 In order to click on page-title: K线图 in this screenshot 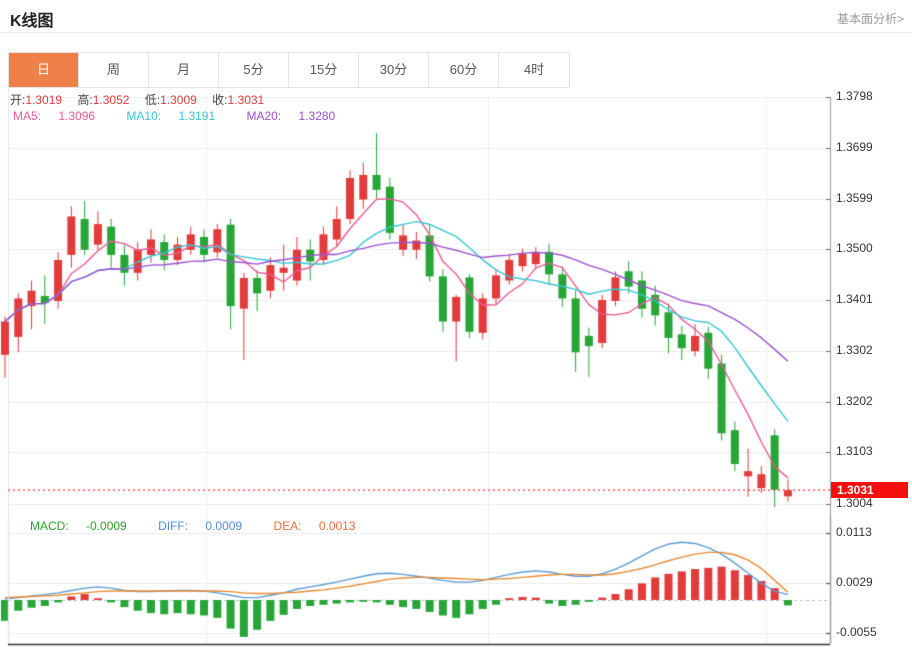, I will do `click(32, 21)`.